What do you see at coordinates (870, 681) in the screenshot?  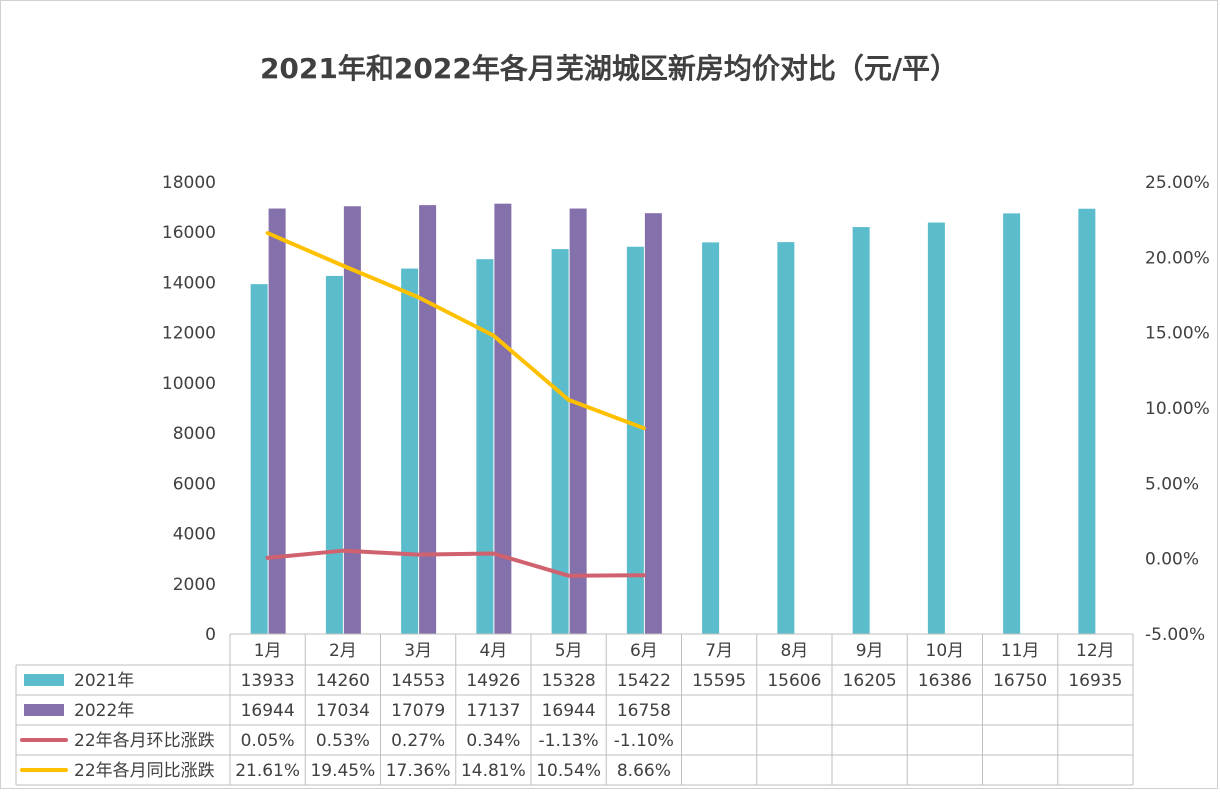 I see `table-cell-value: 16205` at bounding box center [870, 681].